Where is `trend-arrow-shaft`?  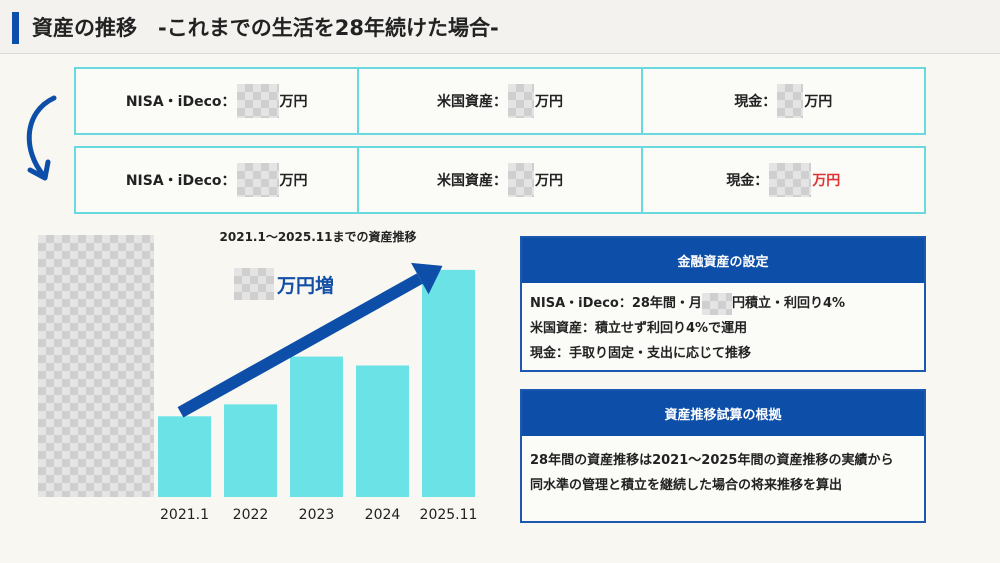
trend-arrow-shaft is located at coordinates (300, 345).